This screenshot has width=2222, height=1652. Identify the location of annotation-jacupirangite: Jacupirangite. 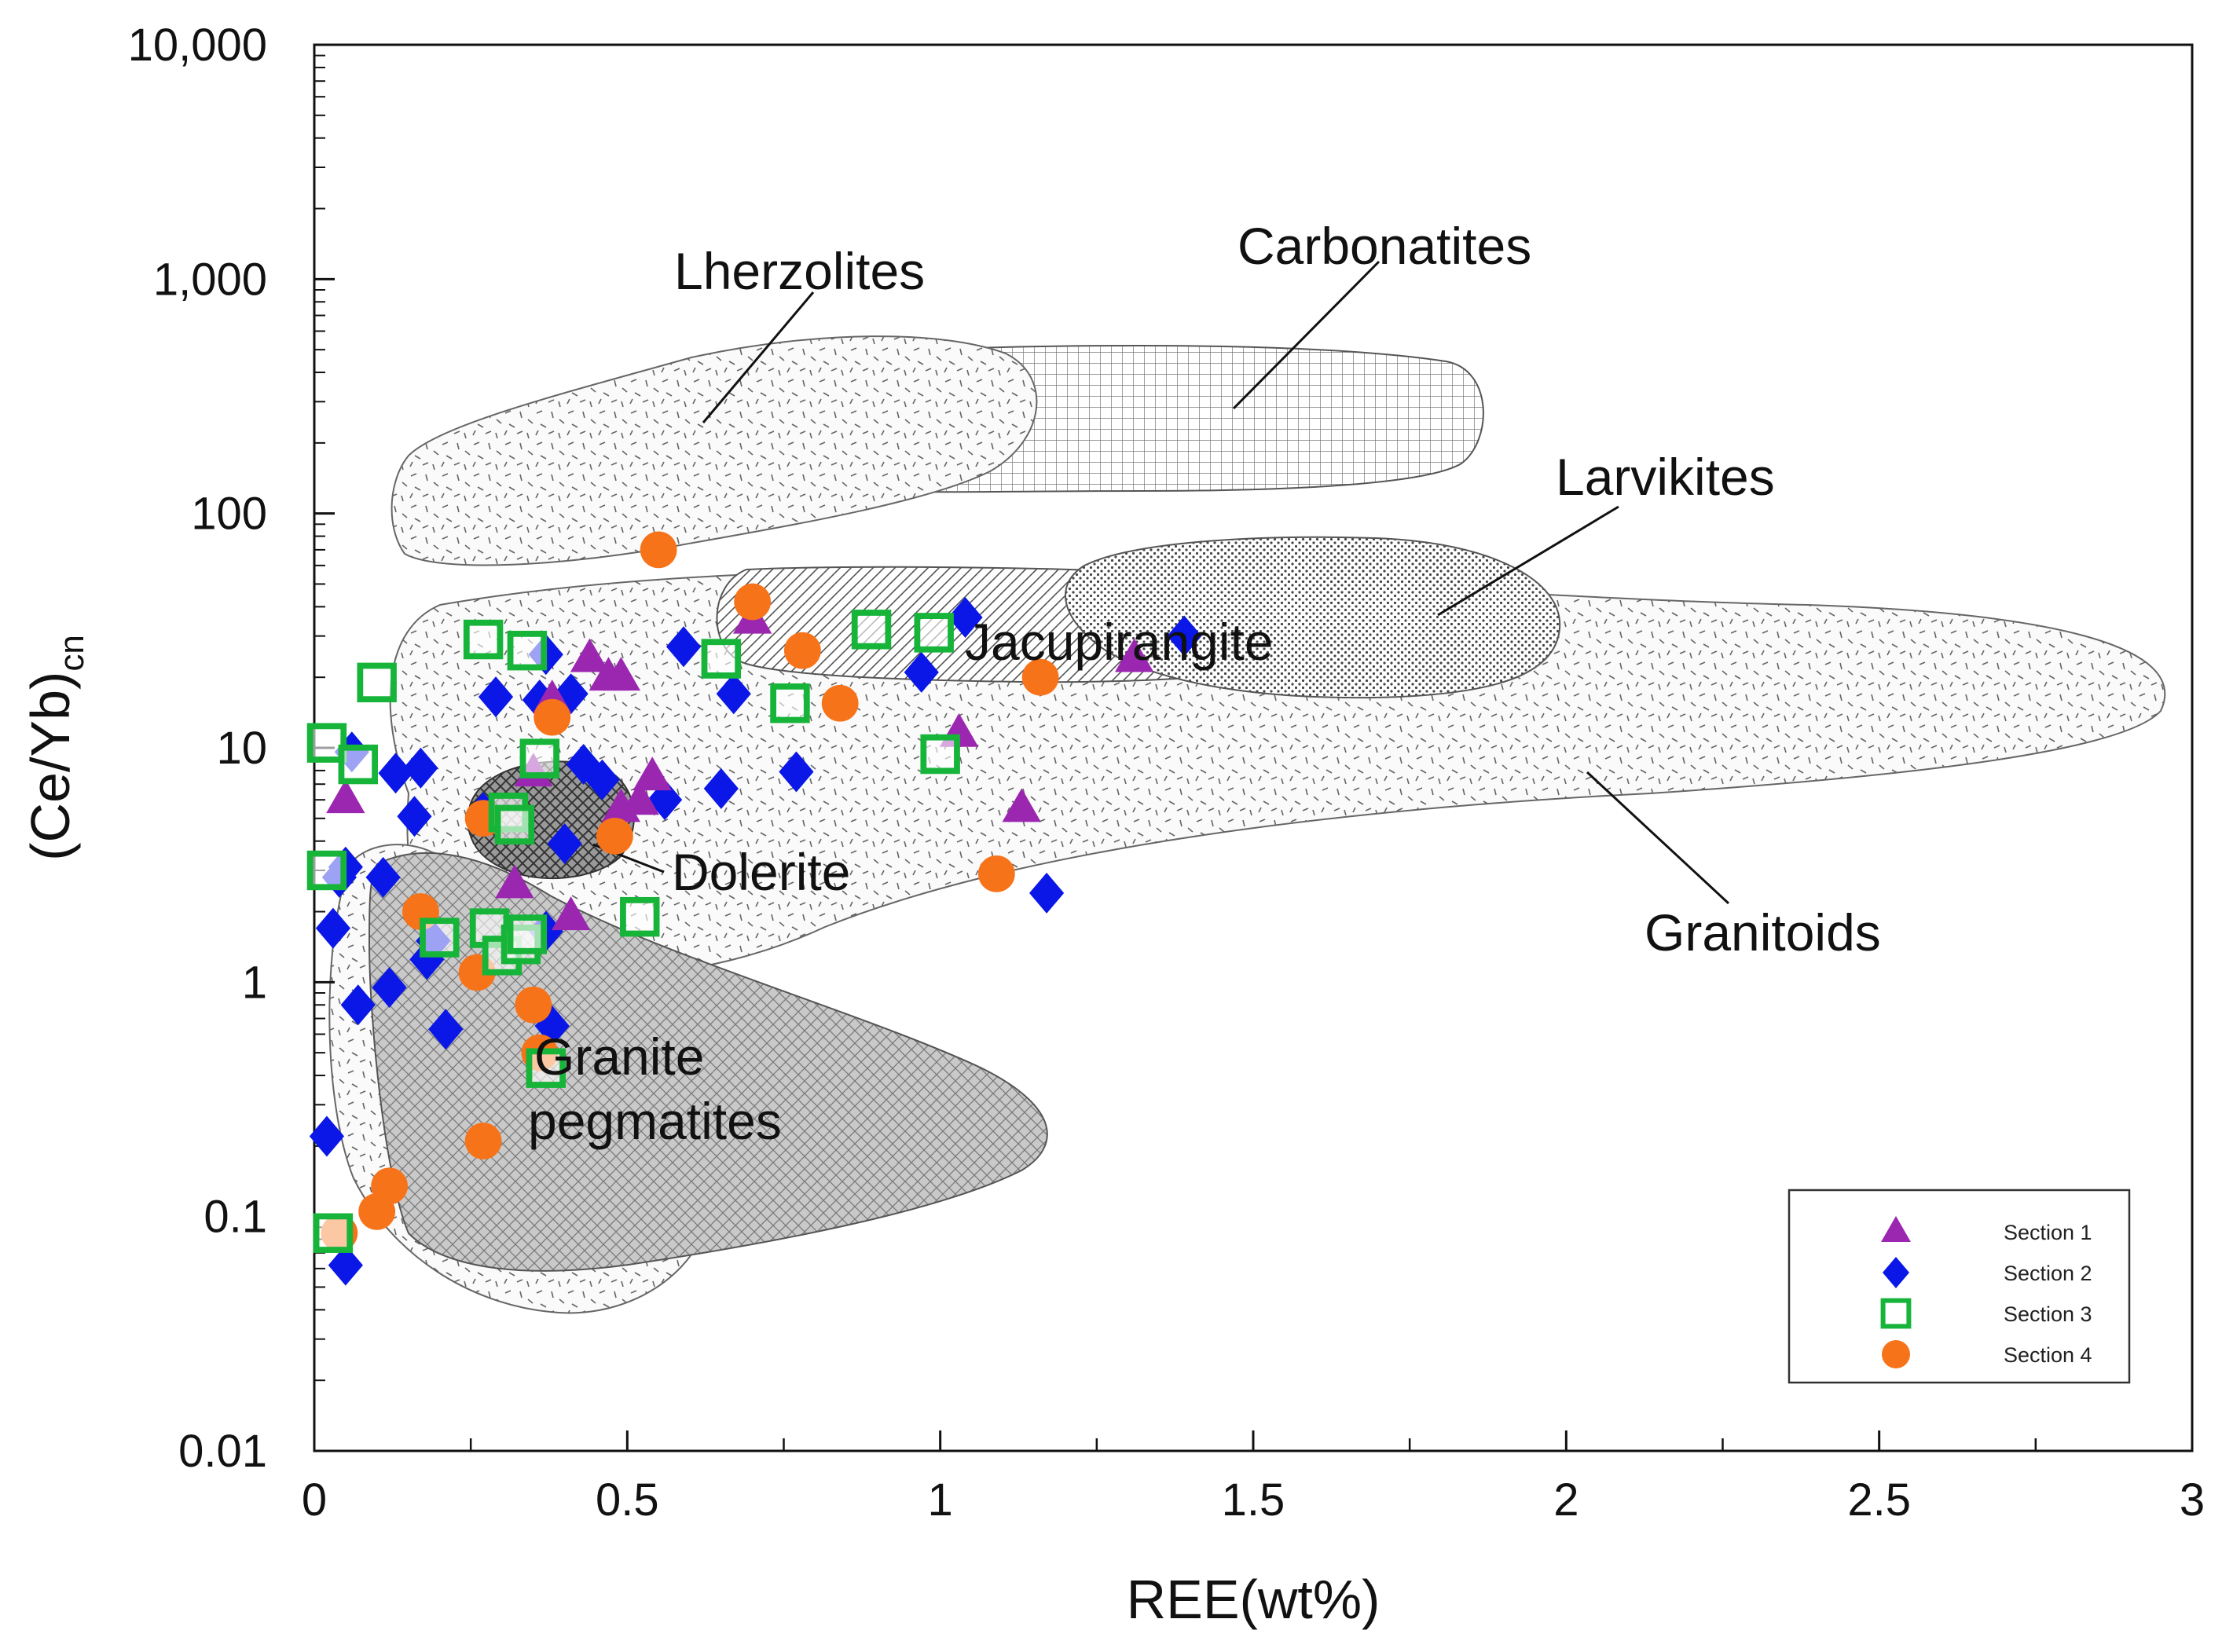
(1119, 642).